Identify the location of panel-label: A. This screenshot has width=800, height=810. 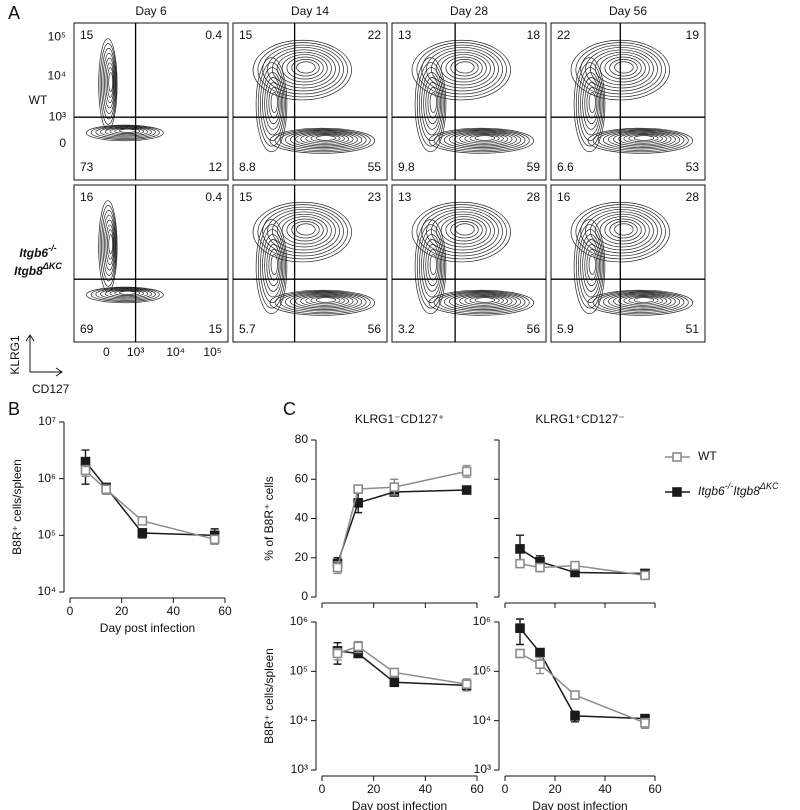
(14, 13).